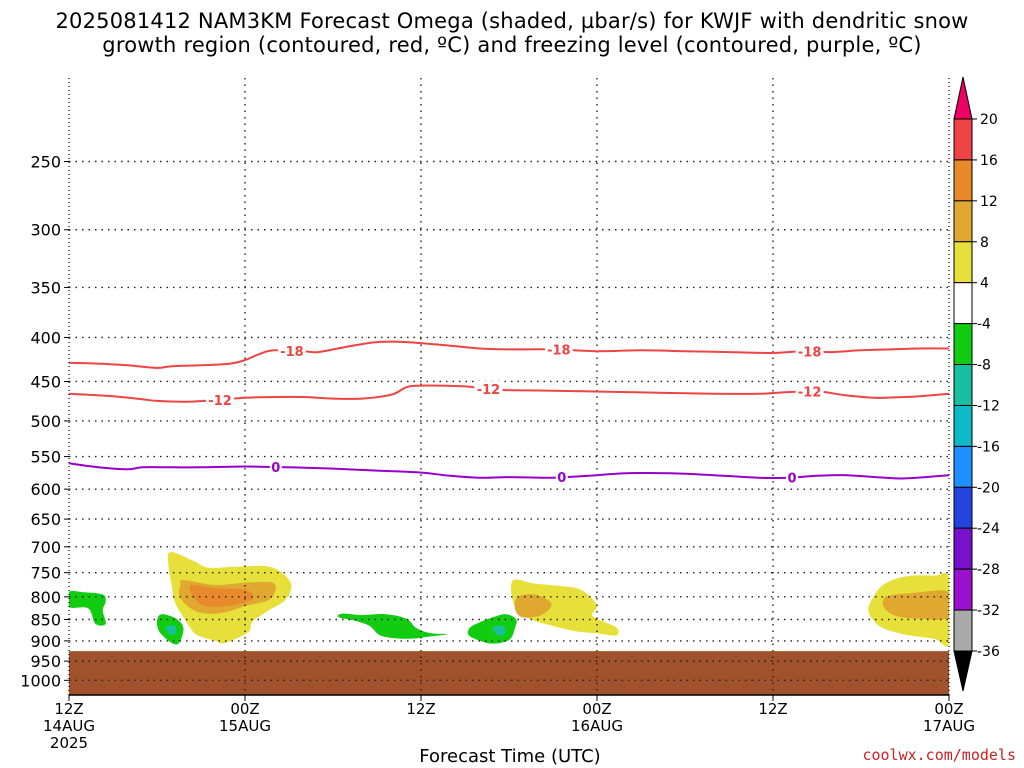 The width and height of the screenshot is (1024, 768). What do you see at coordinates (597, 726) in the screenshot?
I see `x-tick-label-3-line2: 16AUG` at bounding box center [597, 726].